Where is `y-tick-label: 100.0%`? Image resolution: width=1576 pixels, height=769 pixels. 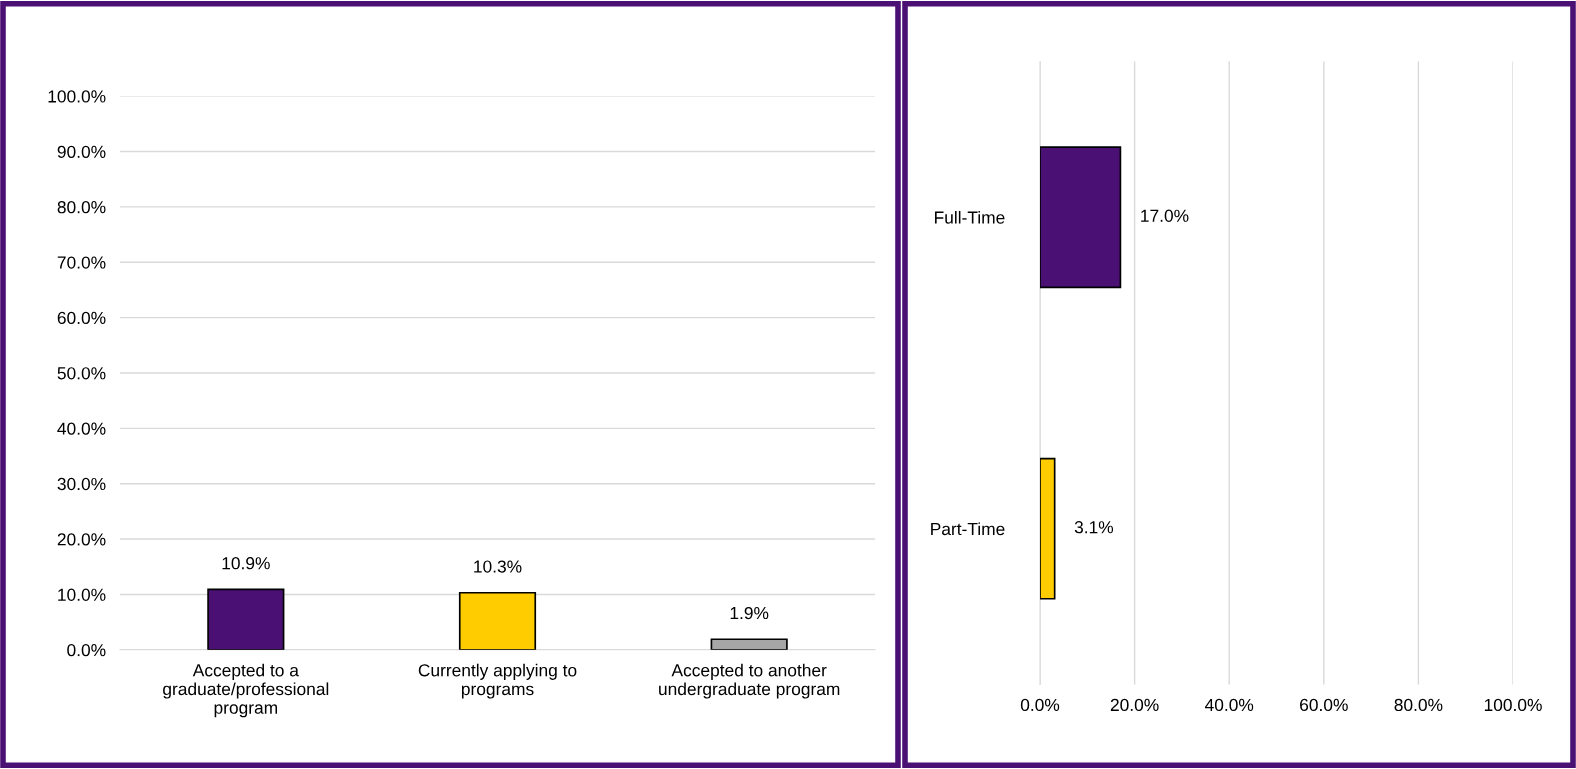
y-tick-label: 100.0% is located at coordinates (77, 96).